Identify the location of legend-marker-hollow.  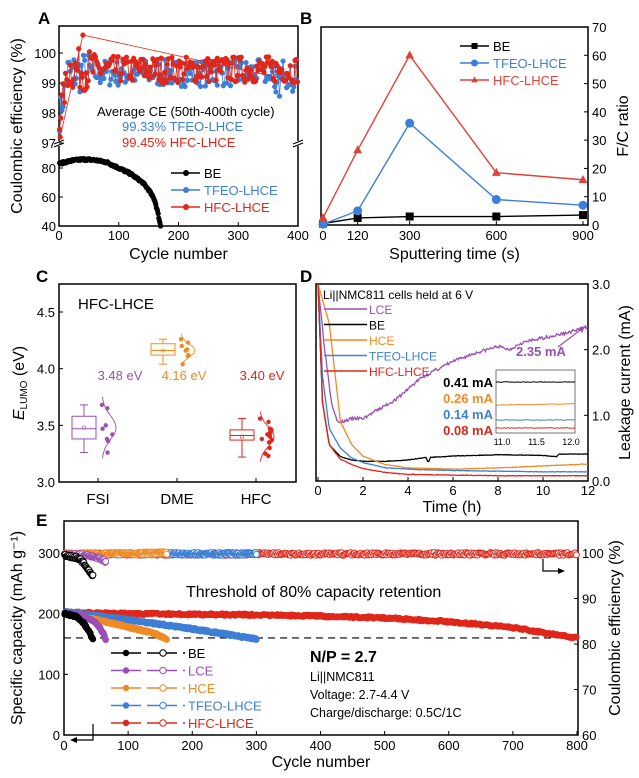
(163, 723).